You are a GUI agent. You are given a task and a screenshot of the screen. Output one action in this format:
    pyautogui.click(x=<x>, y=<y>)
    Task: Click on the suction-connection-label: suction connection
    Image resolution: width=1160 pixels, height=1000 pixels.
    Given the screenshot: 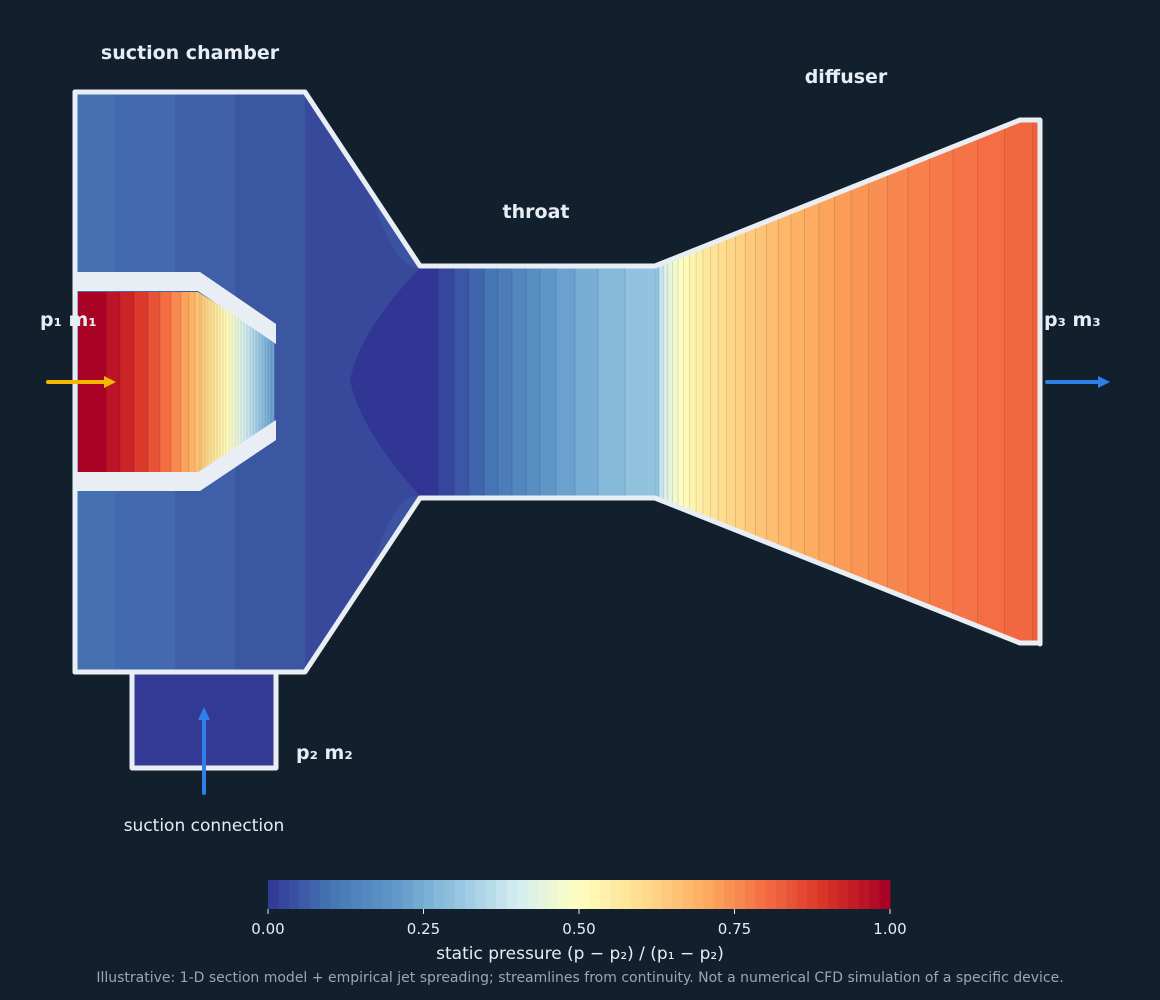 What is the action you would take?
    pyautogui.click(x=204, y=826)
    